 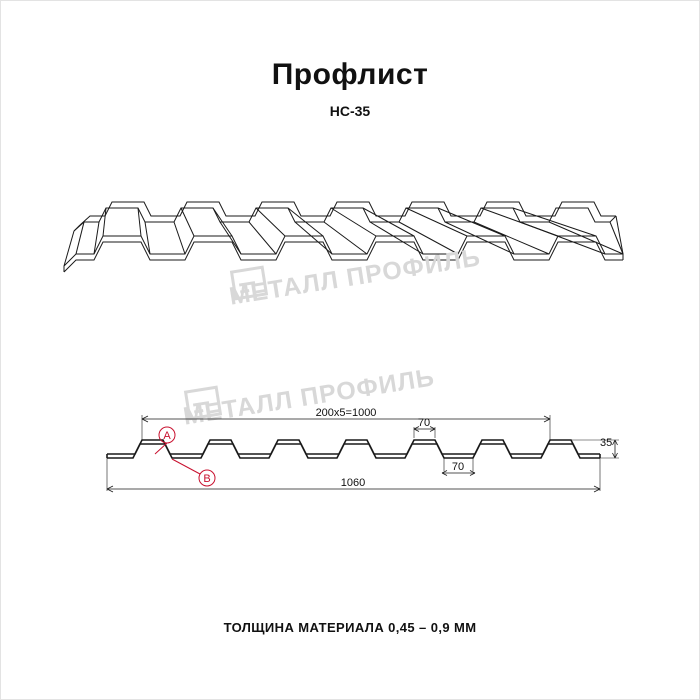 What do you see at coordinates (606, 443) in the screenshot?
I see `dimension-height: 35` at bounding box center [606, 443].